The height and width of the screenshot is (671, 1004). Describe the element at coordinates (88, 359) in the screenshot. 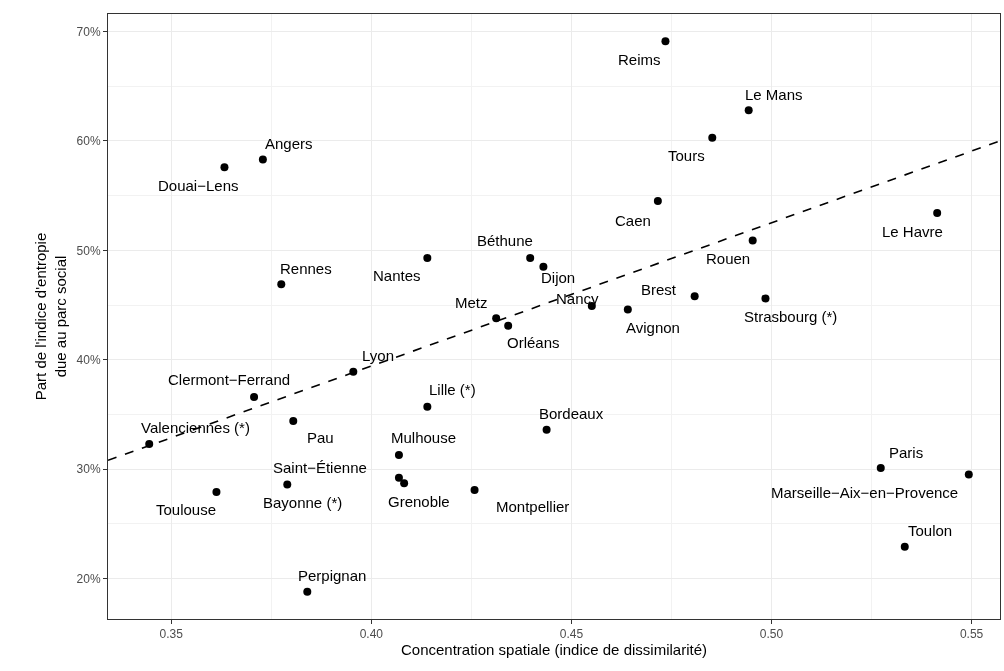

I see `y-tick-label: 40%` at that location.